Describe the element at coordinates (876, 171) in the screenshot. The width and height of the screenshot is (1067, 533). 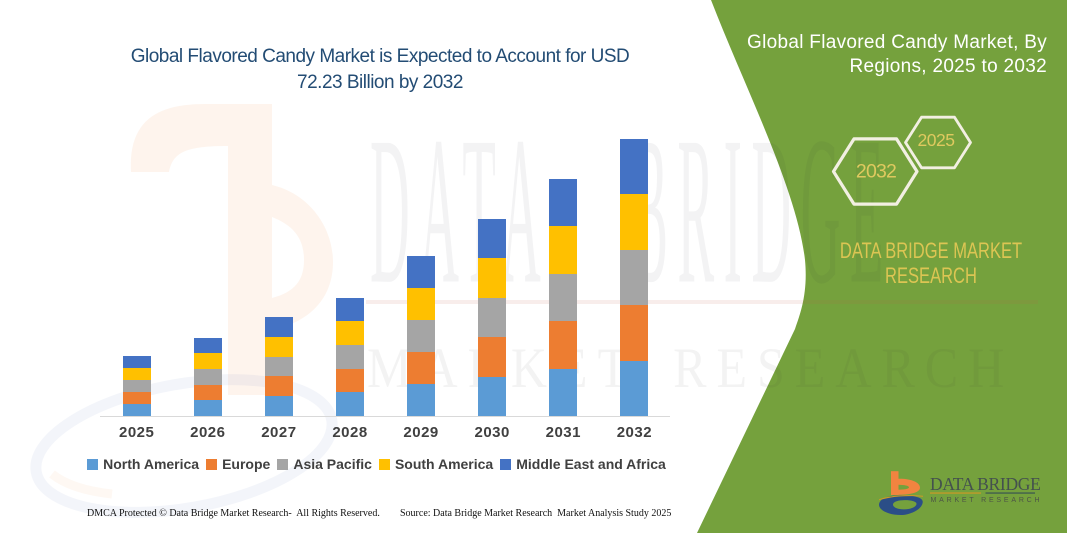
I see `svg-text: 2032` at that location.